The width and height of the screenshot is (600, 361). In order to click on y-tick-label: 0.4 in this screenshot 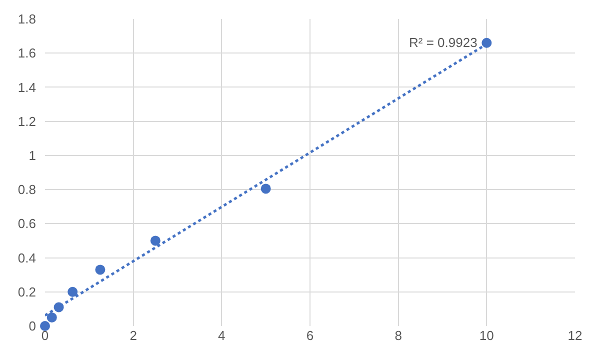, I will do `click(27, 258)`.